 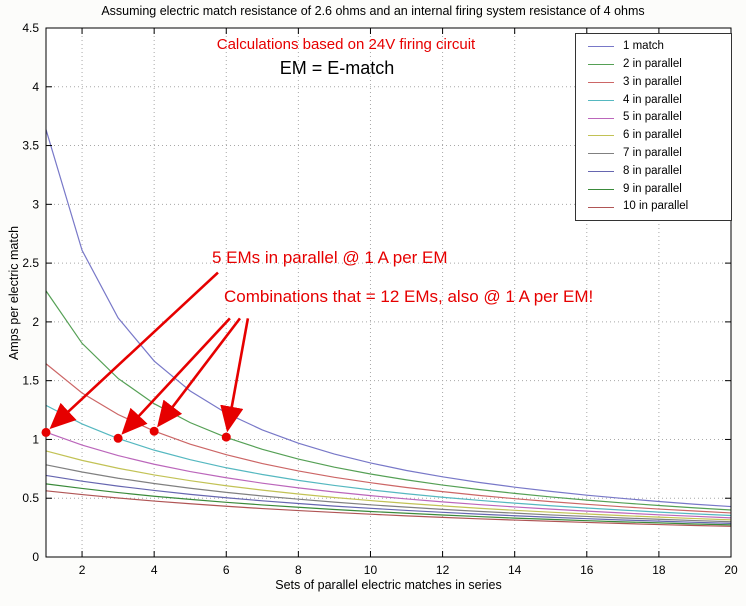 I want to click on legend-item: 9 in parallel, so click(x=653, y=189).